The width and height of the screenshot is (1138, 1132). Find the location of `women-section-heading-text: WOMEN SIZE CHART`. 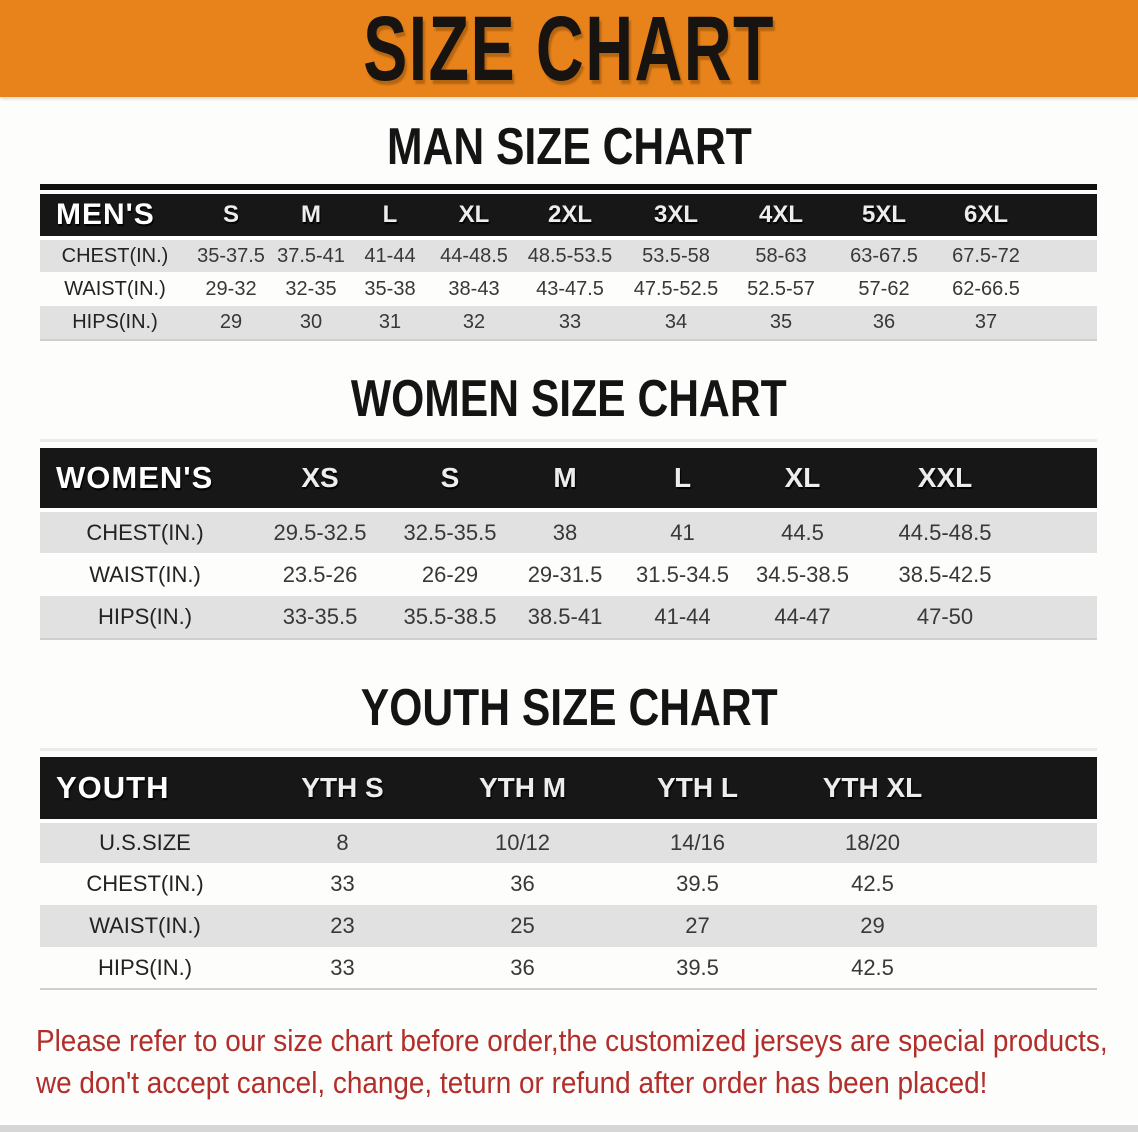

women-section-heading-text: WOMEN SIZE CHART is located at coordinates (569, 399).